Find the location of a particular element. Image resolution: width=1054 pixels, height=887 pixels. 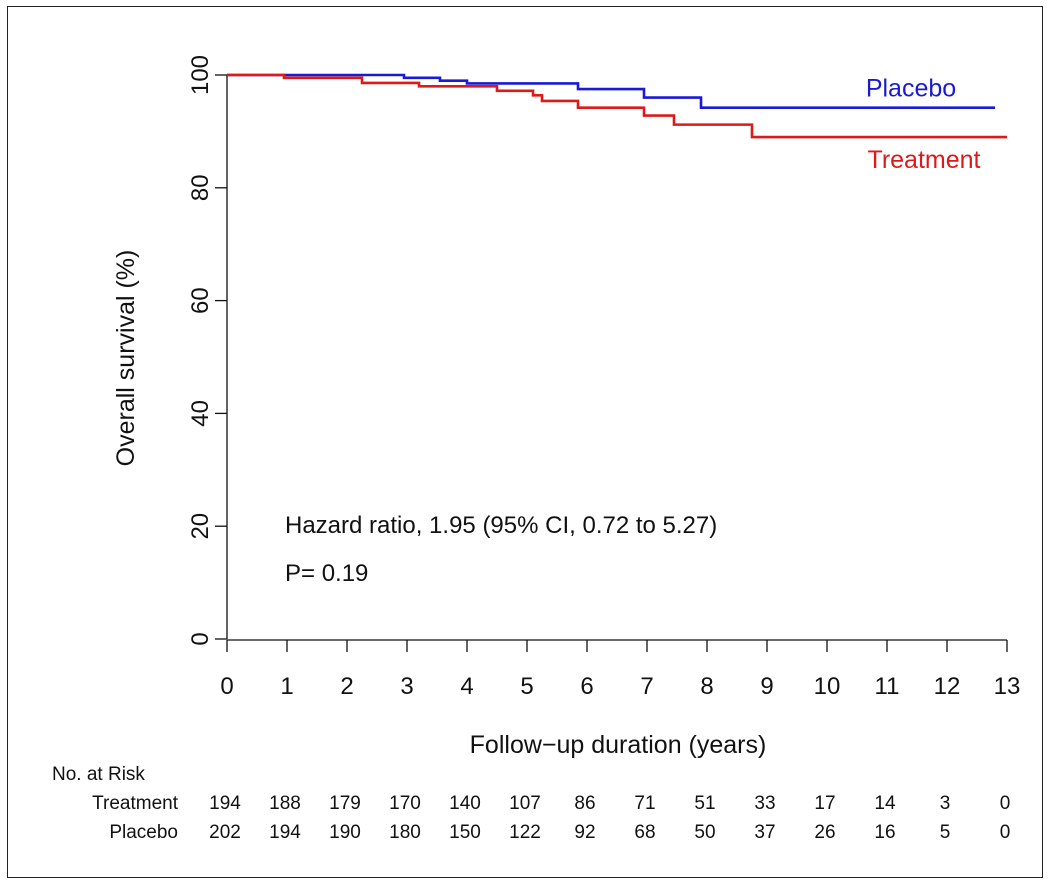

y-tick-label: 0 is located at coordinates (200, 638).